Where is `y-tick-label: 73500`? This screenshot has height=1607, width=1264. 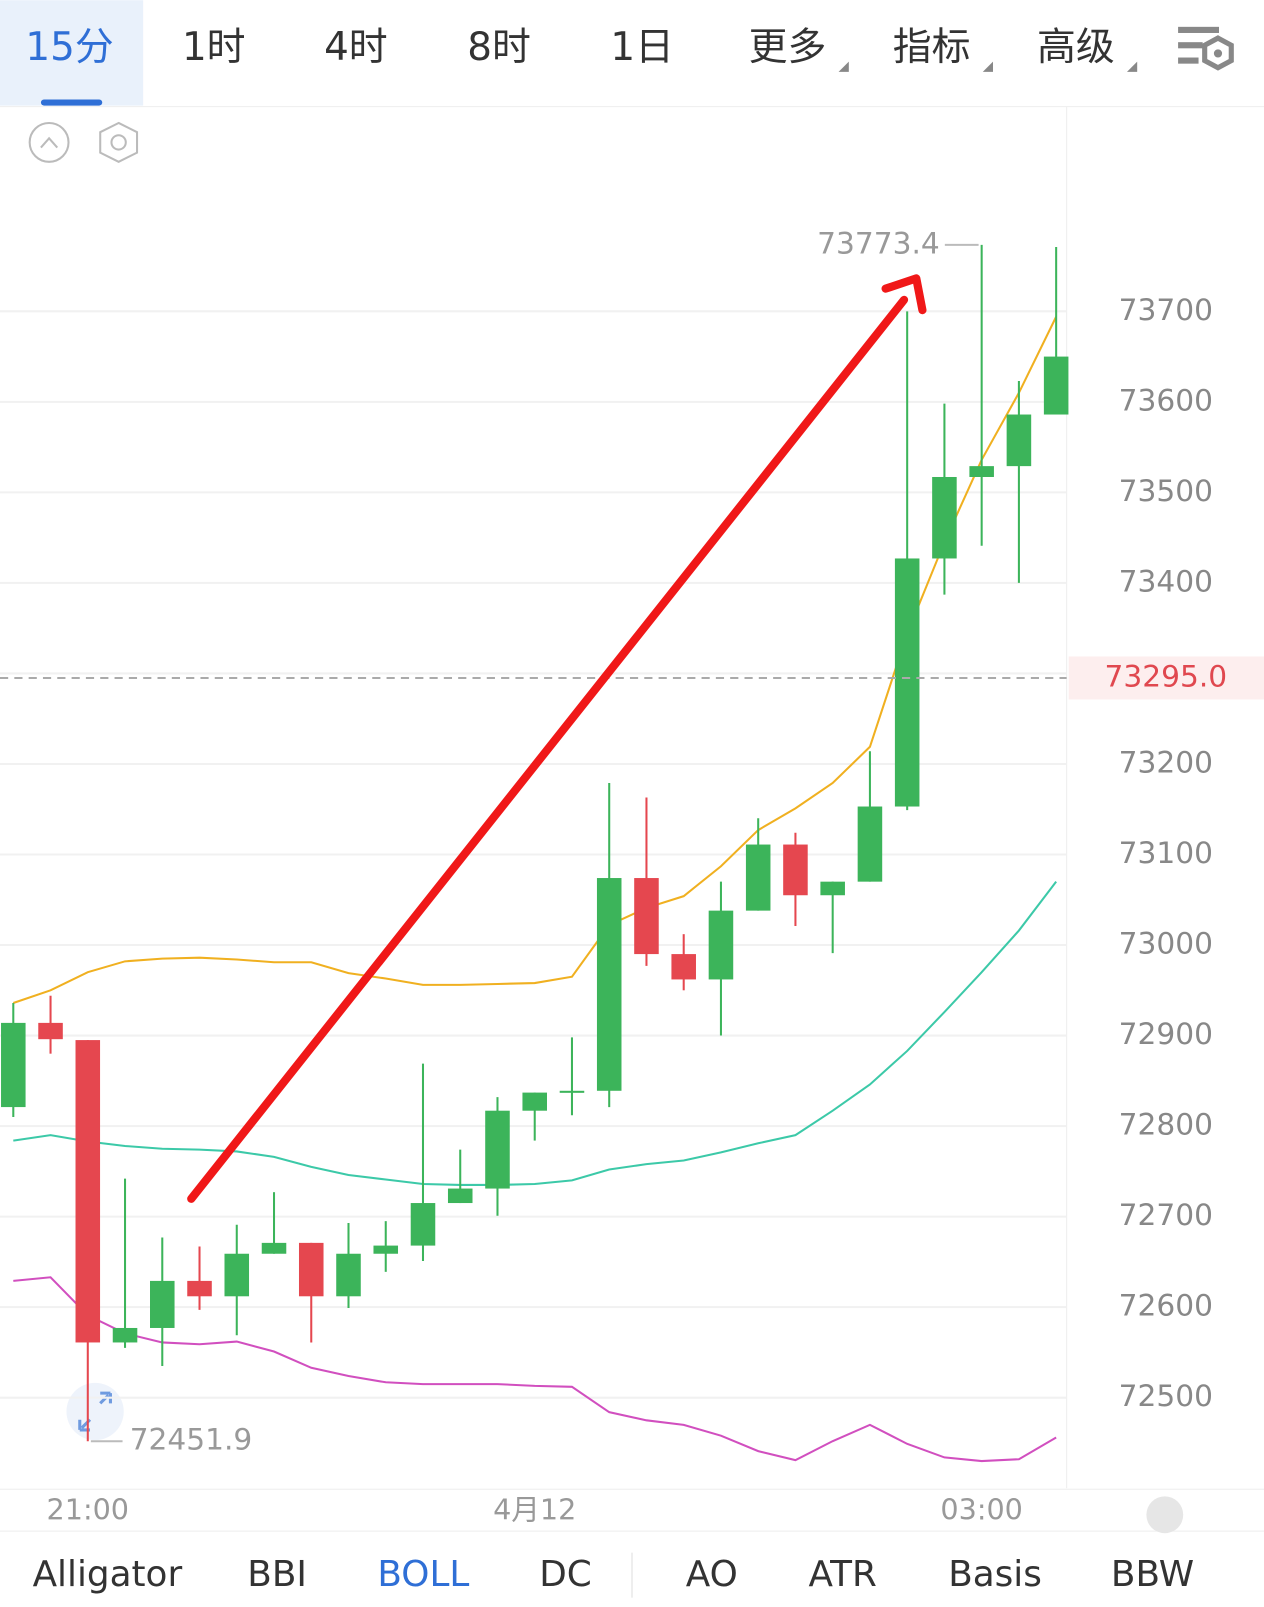
y-tick-label: 73500 is located at coordinates (1166, 490).